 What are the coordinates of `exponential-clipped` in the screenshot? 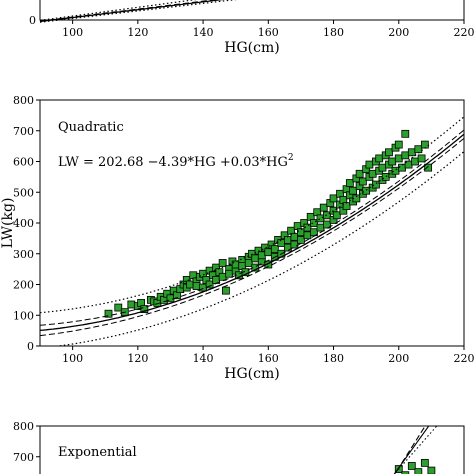 It's located at (415, 450).